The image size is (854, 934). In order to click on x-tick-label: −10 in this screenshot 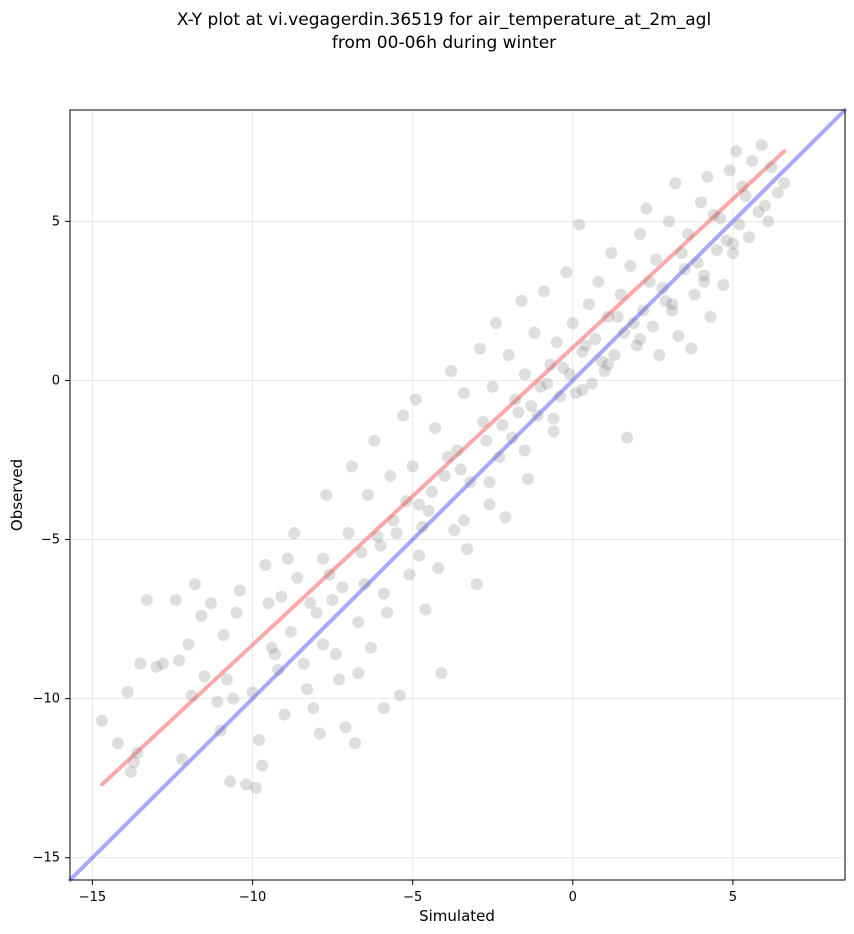, I will do `click(252, 897)`.